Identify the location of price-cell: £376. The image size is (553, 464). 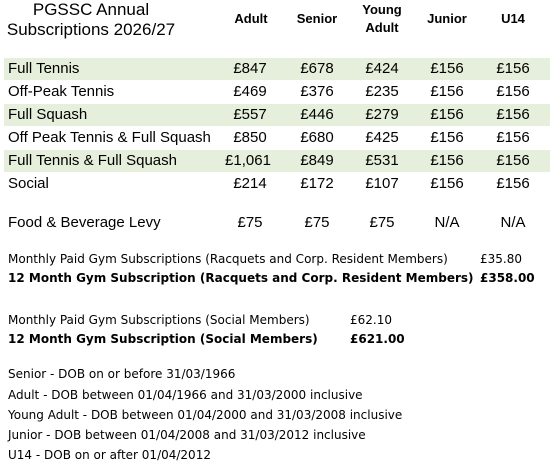
(317, 91).